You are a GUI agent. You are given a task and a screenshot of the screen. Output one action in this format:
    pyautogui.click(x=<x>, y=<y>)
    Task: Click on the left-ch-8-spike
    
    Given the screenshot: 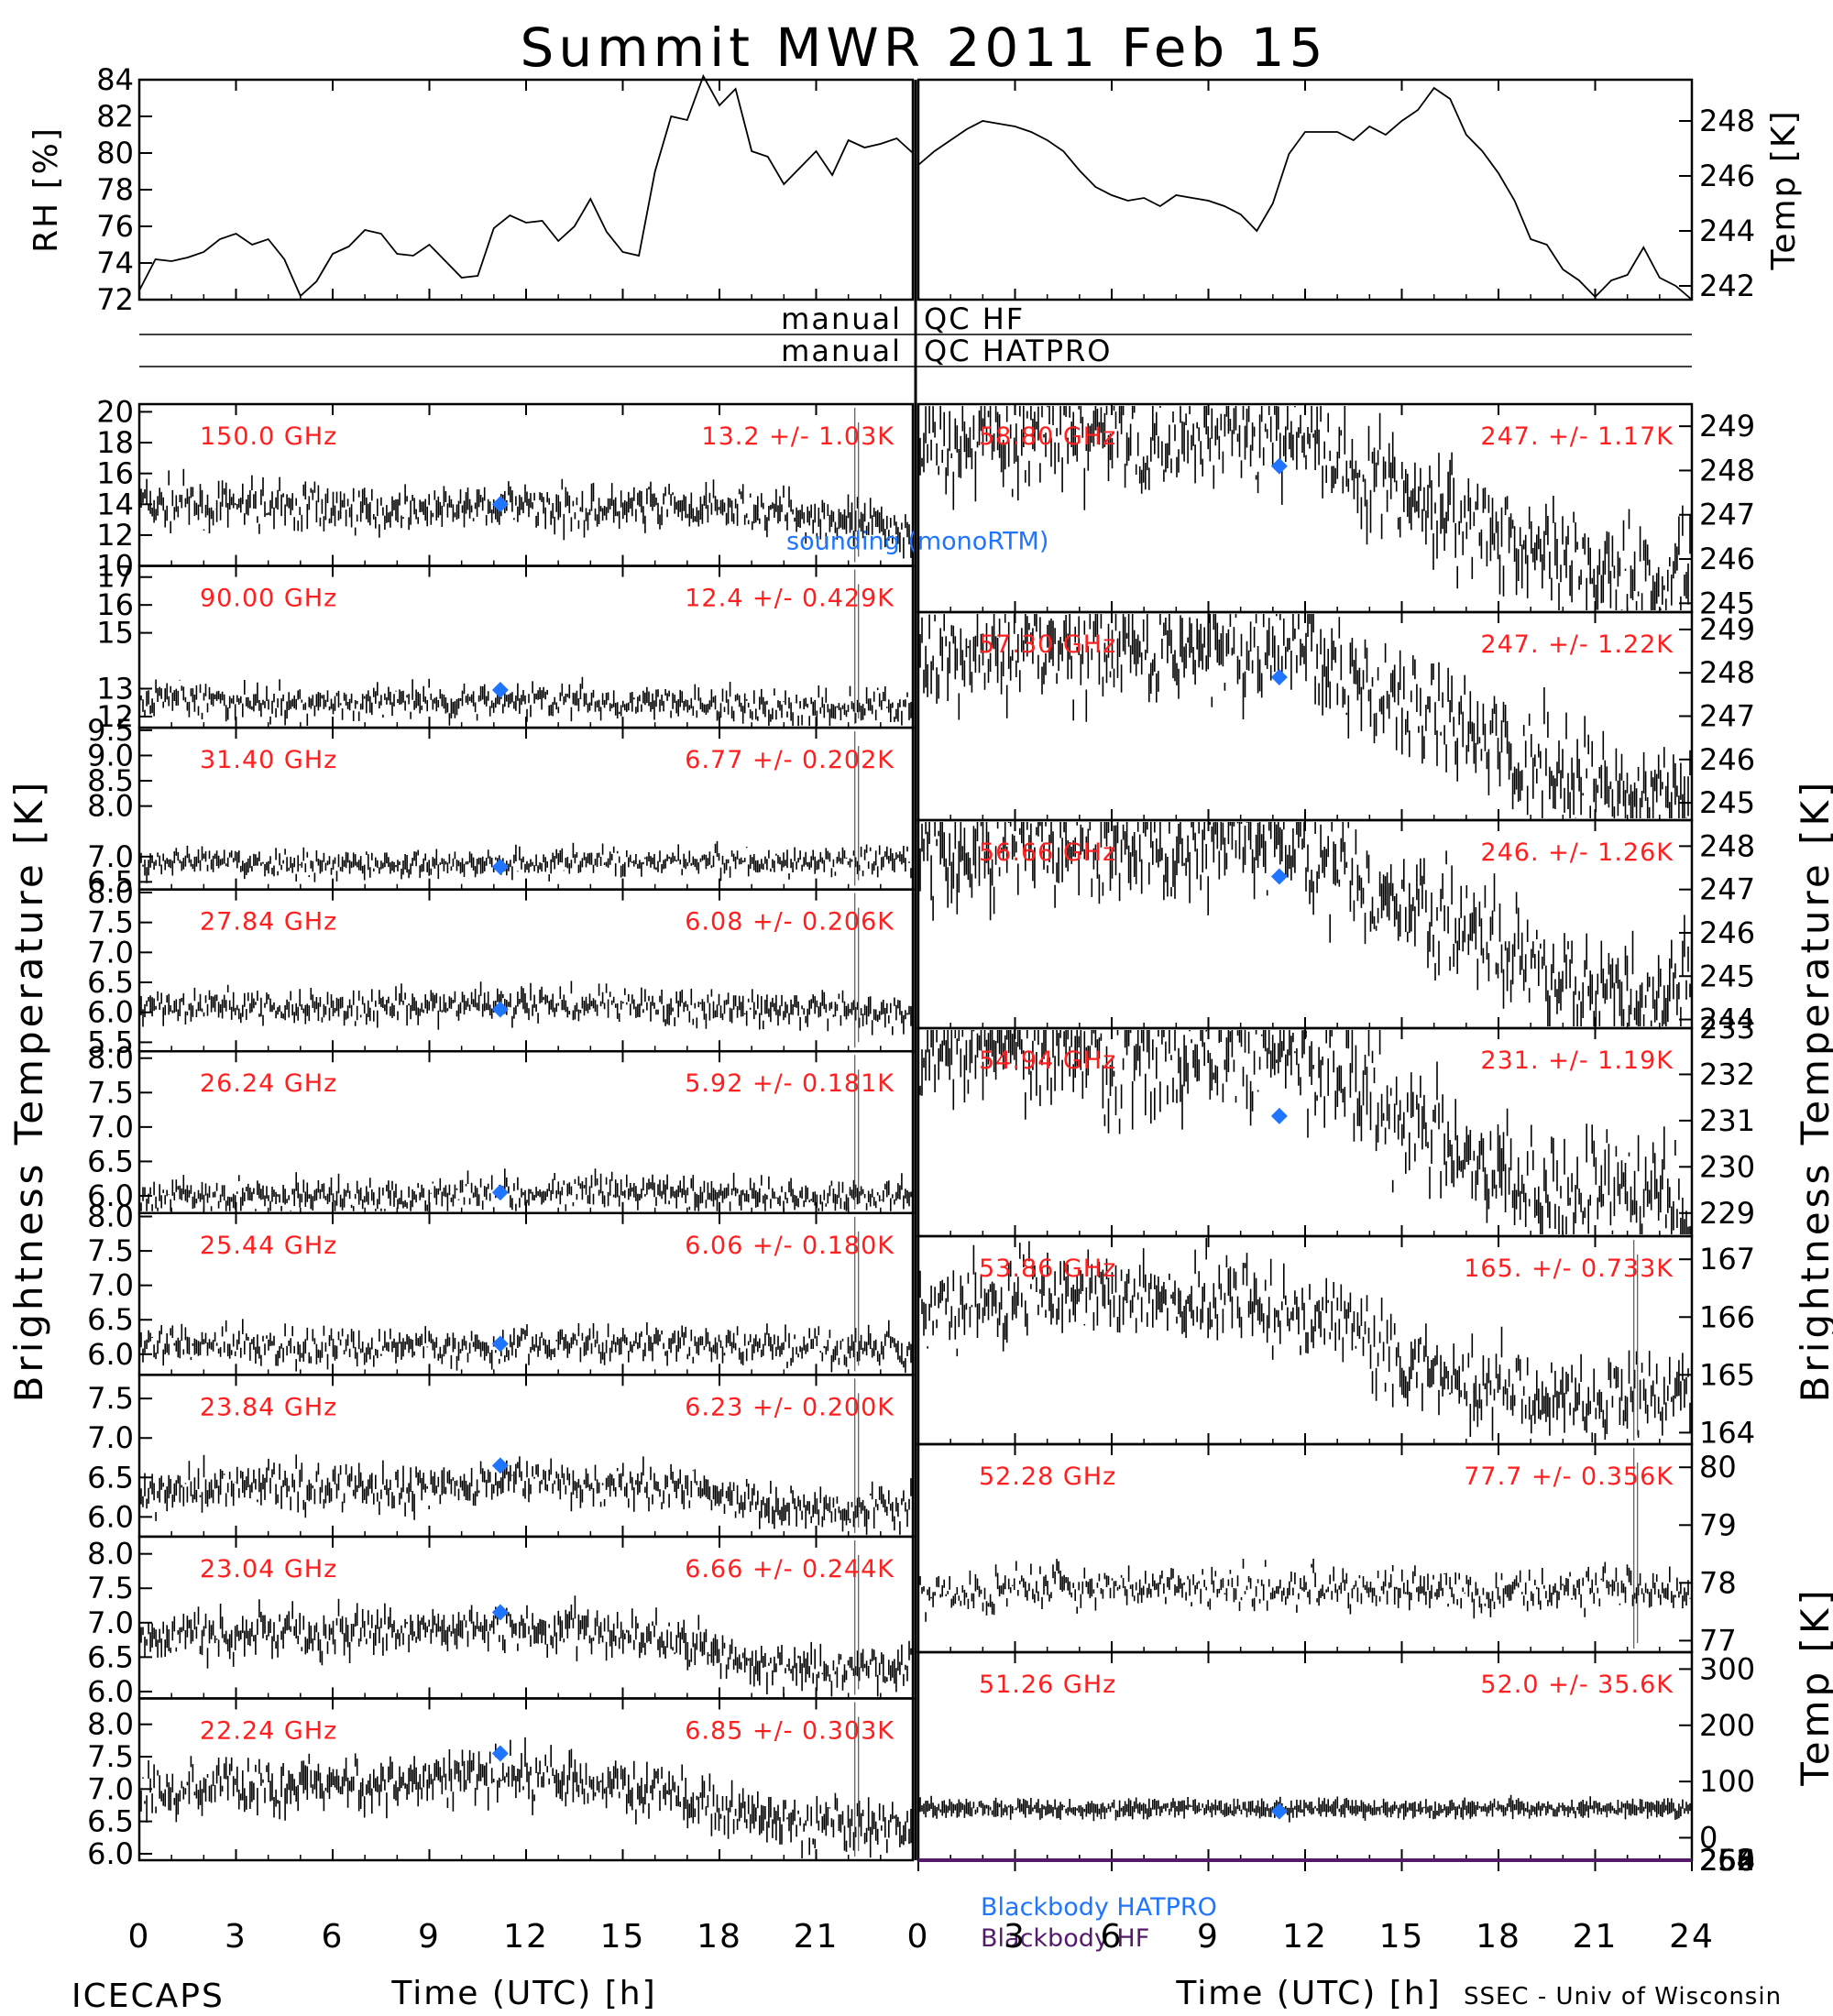 What is the action you would take?
    pyautogui.click(x=857, y=1779)
    